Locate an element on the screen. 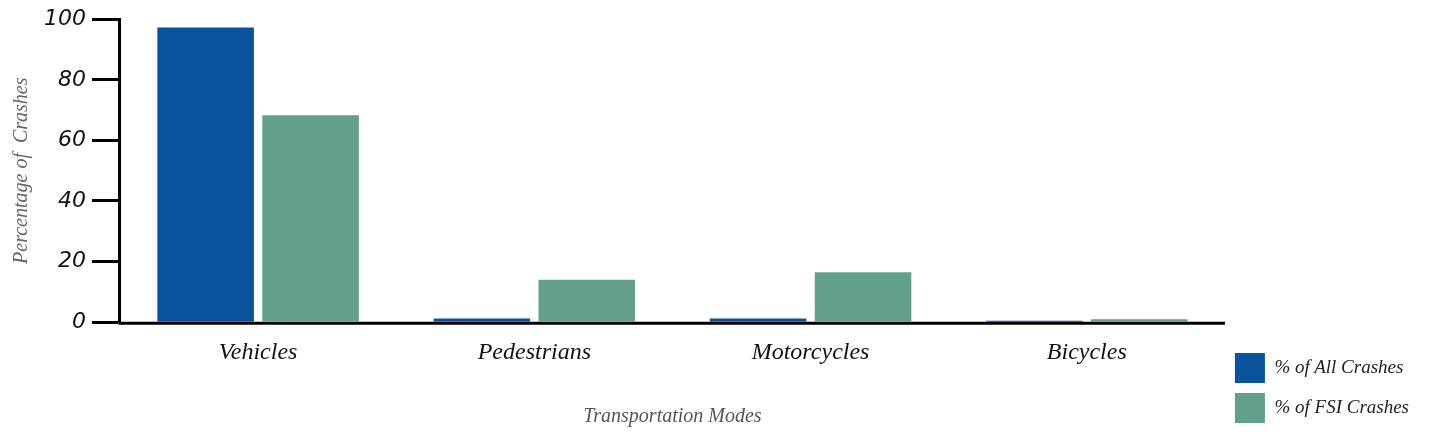 The image size is (1429, 437). legend-label: % of FSI Crashes is located at coordinates (1341, 406).